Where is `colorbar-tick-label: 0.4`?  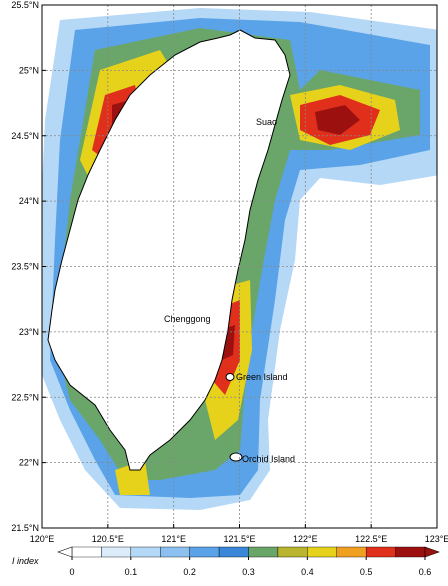
colorbar-tick-label: 0.4 is located at coordinates (307, 572).